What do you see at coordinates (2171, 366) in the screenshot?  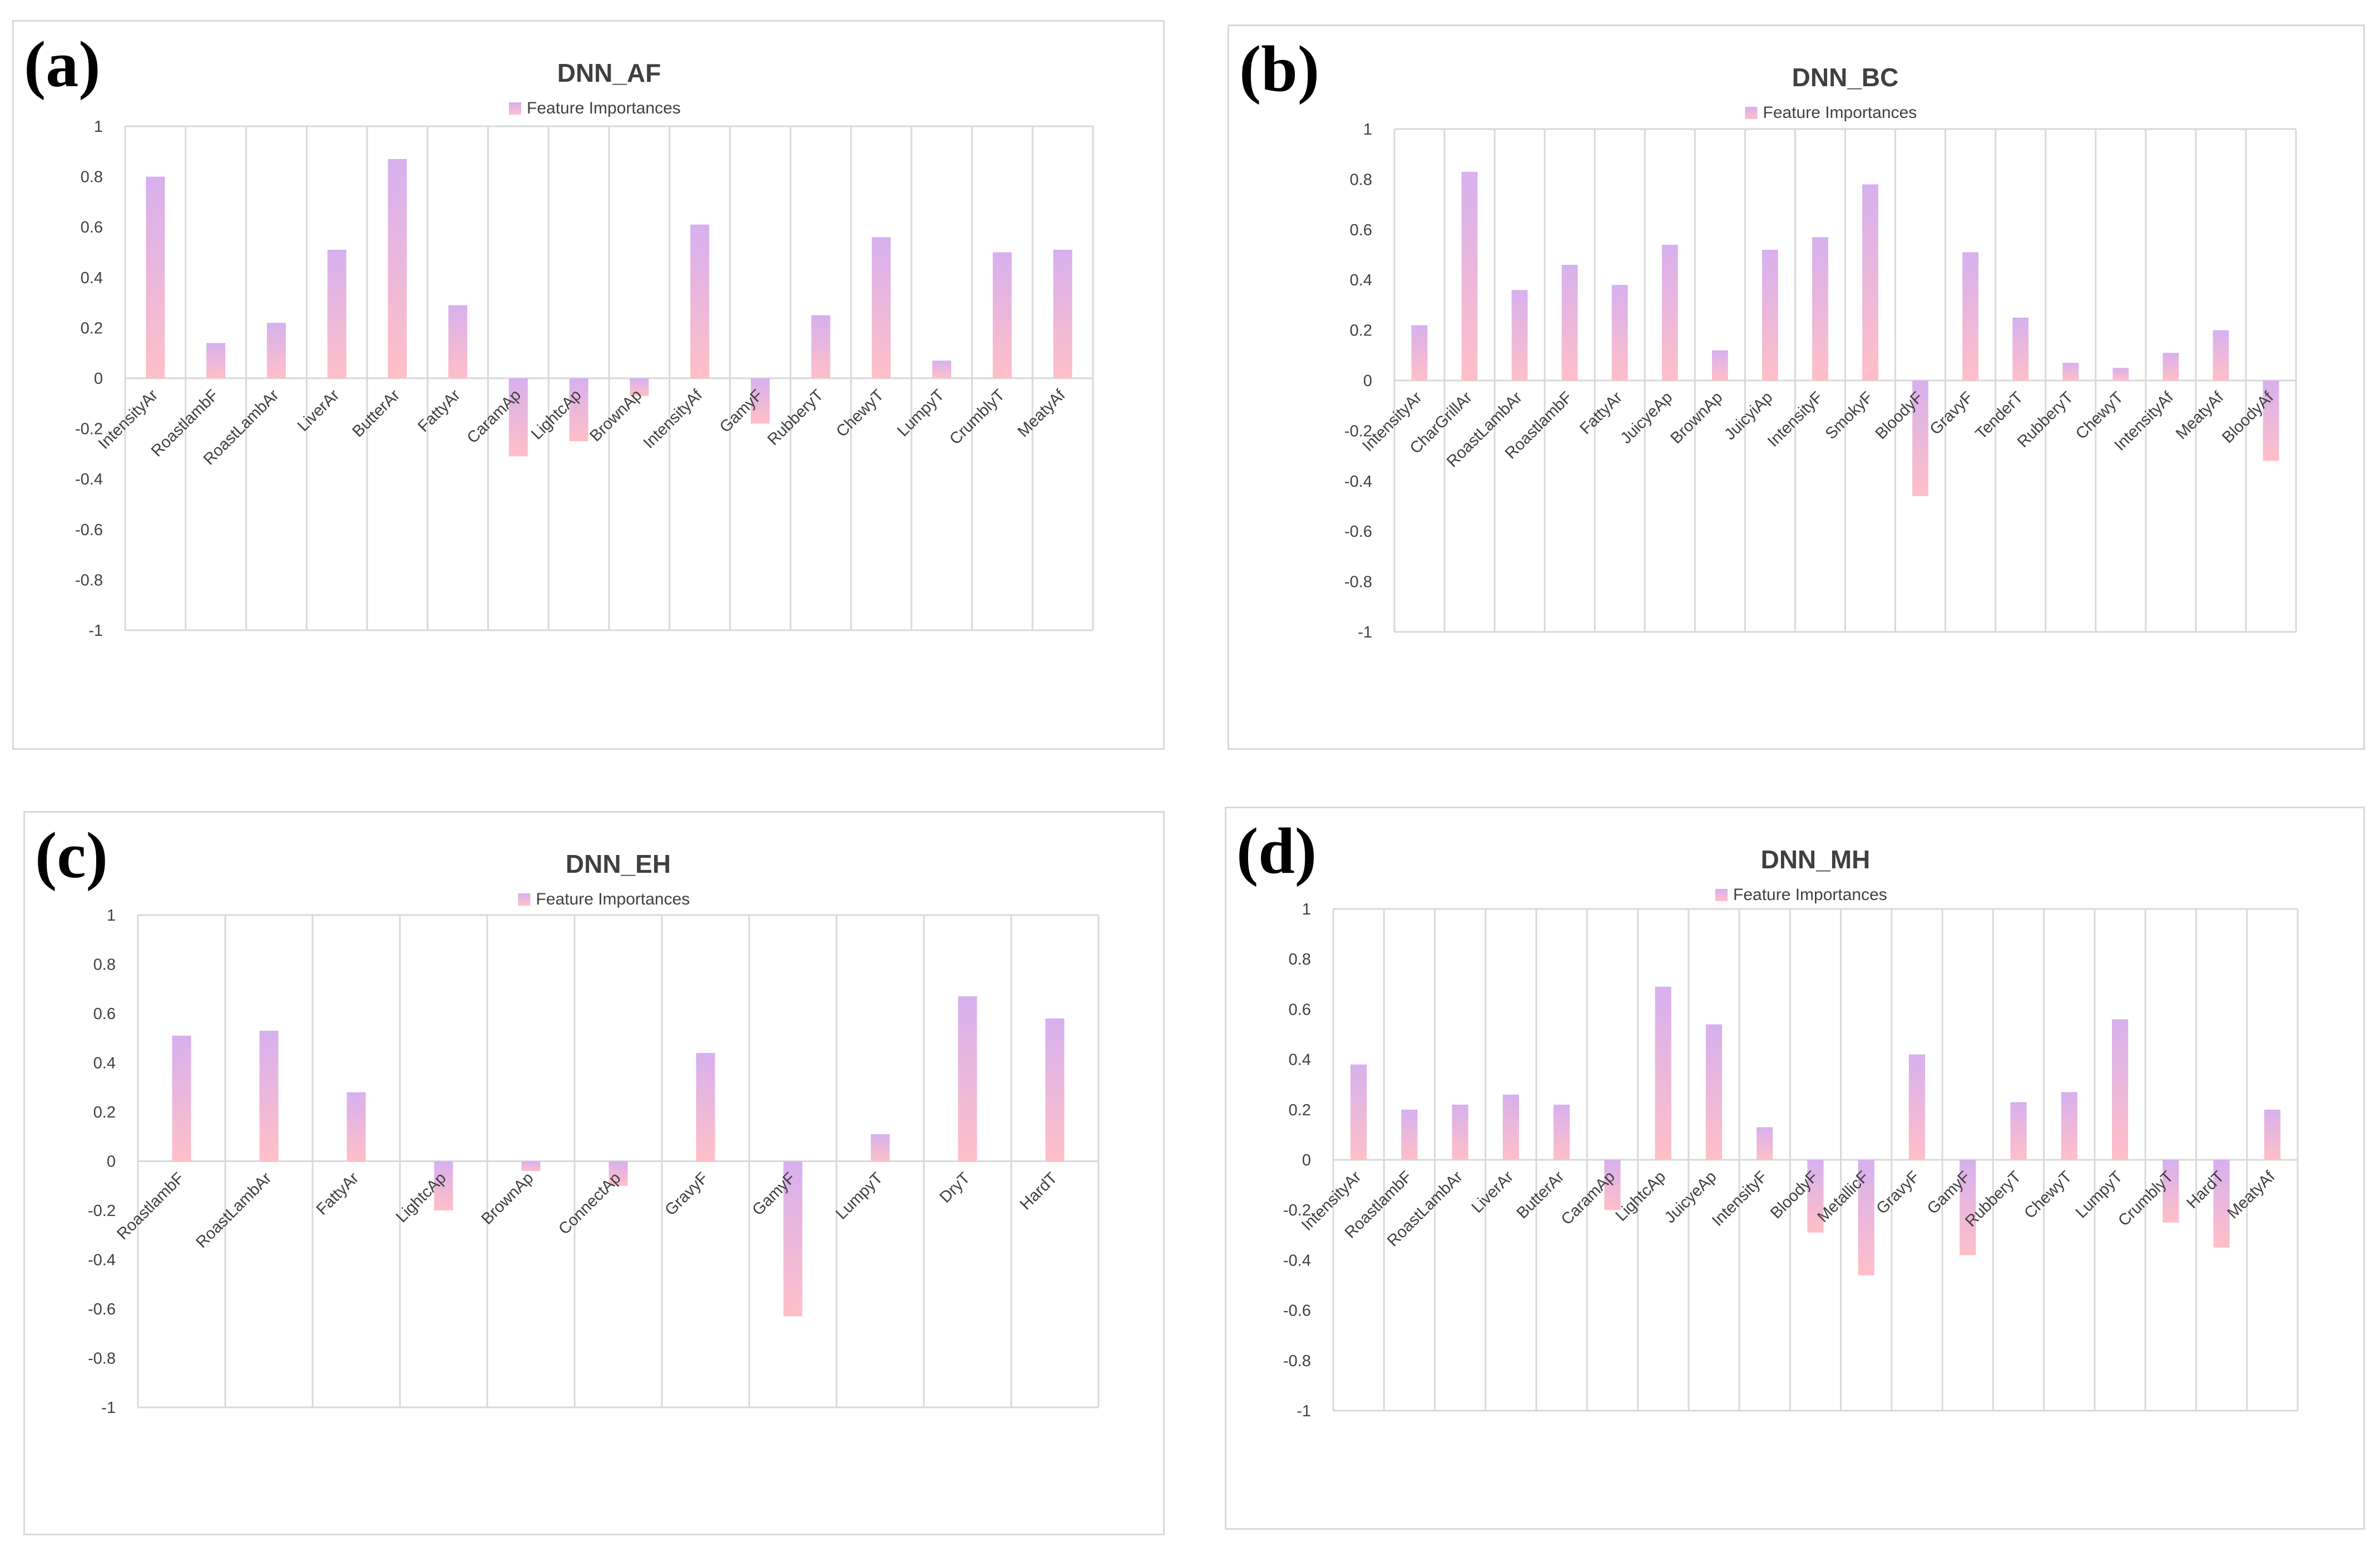 I see `bar-IntensityAf` at bounding box center [2171, 366].